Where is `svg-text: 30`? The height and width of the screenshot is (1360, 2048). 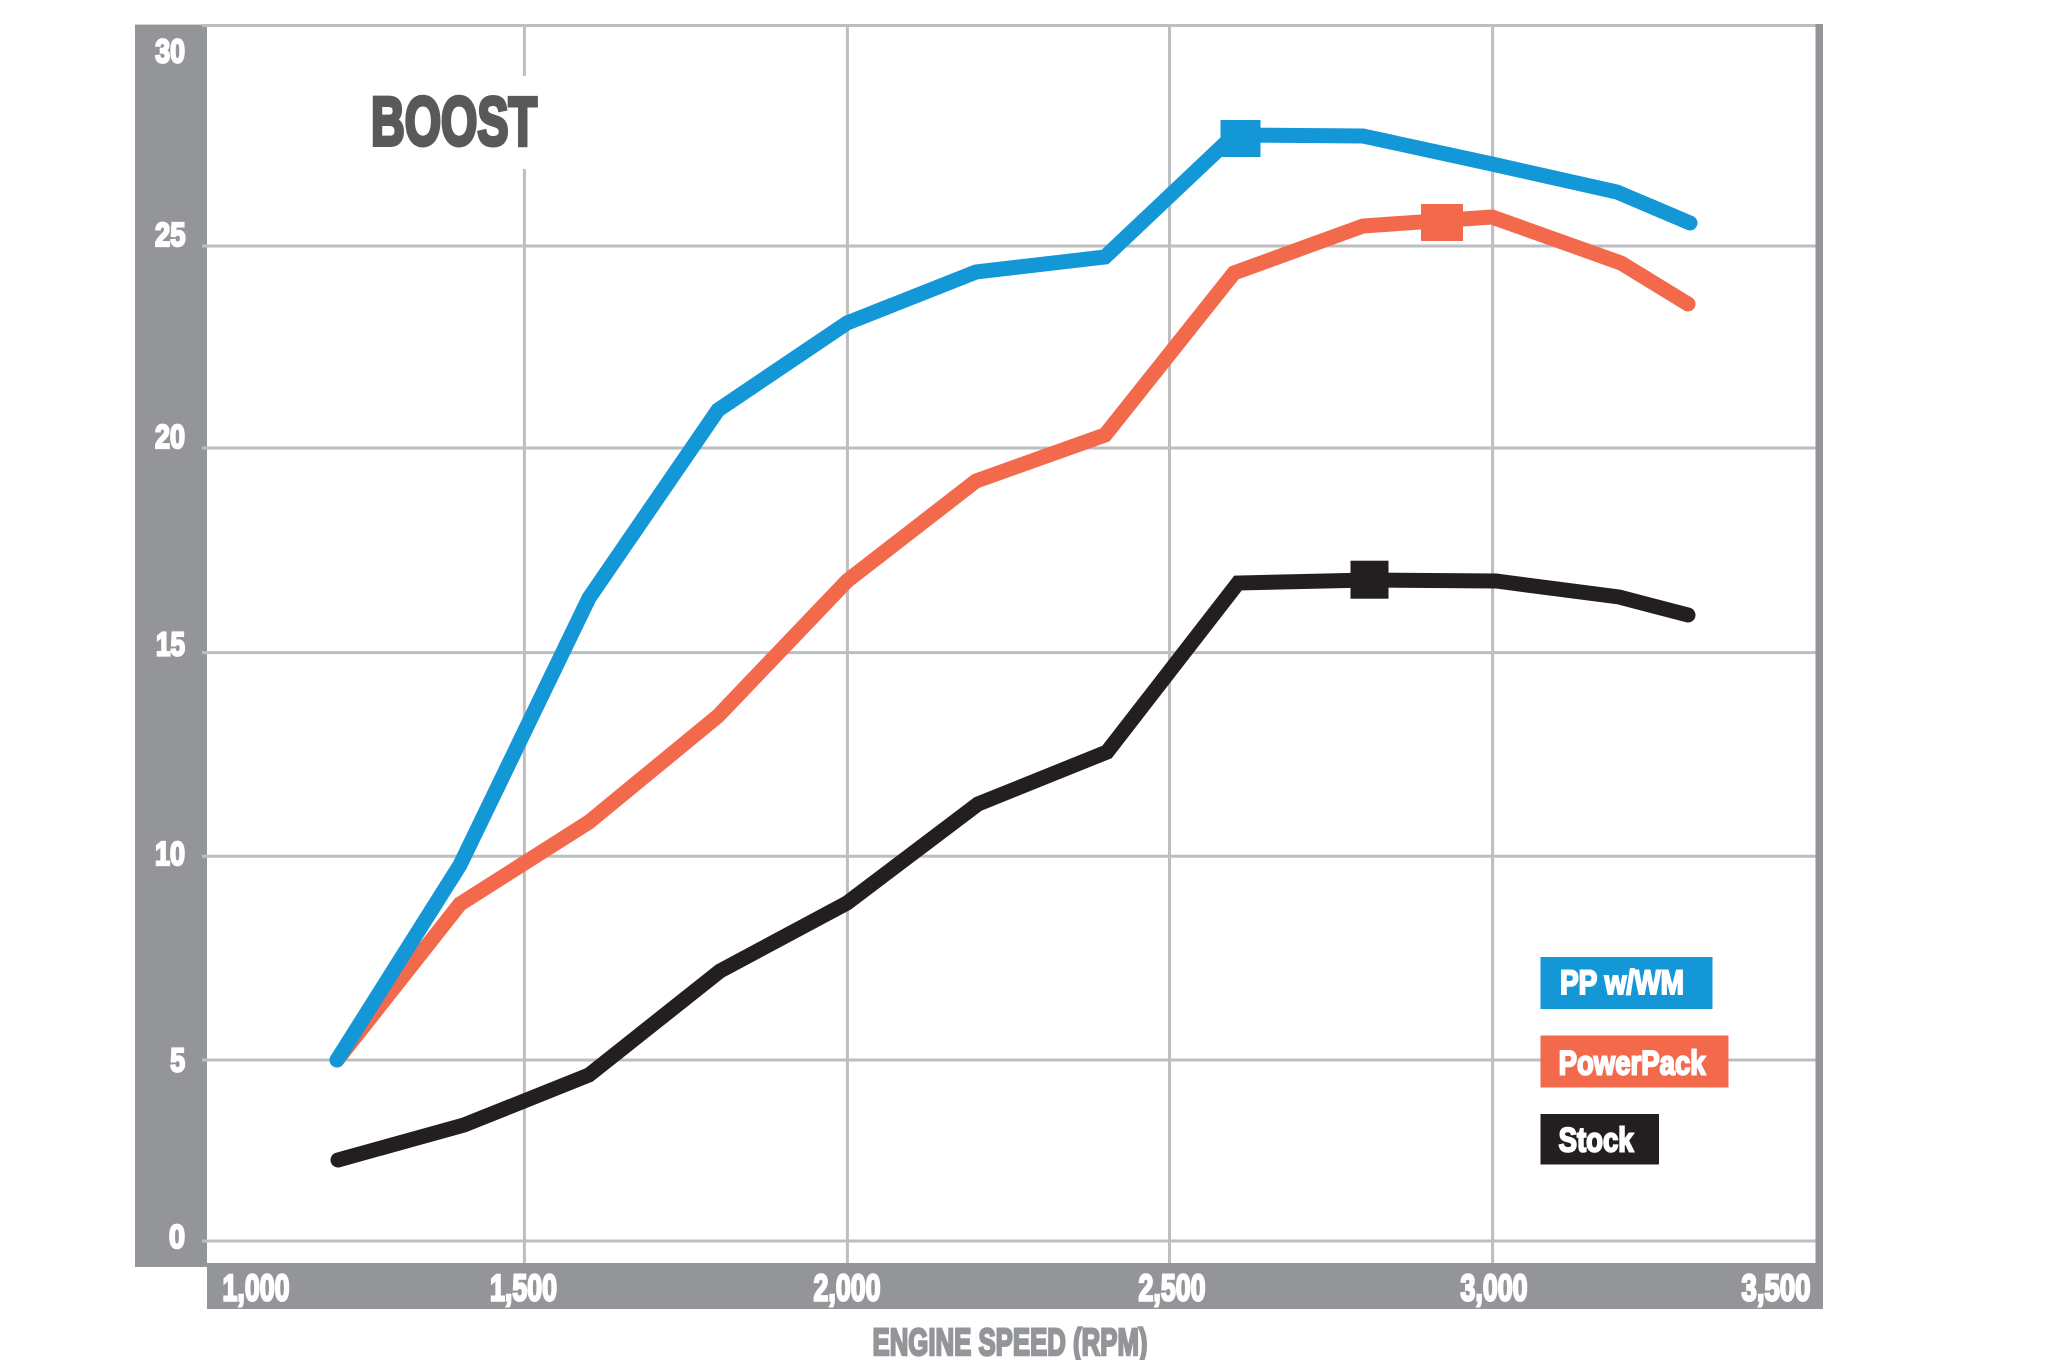
svg-text: 30 is located at coordinates (170, 51).